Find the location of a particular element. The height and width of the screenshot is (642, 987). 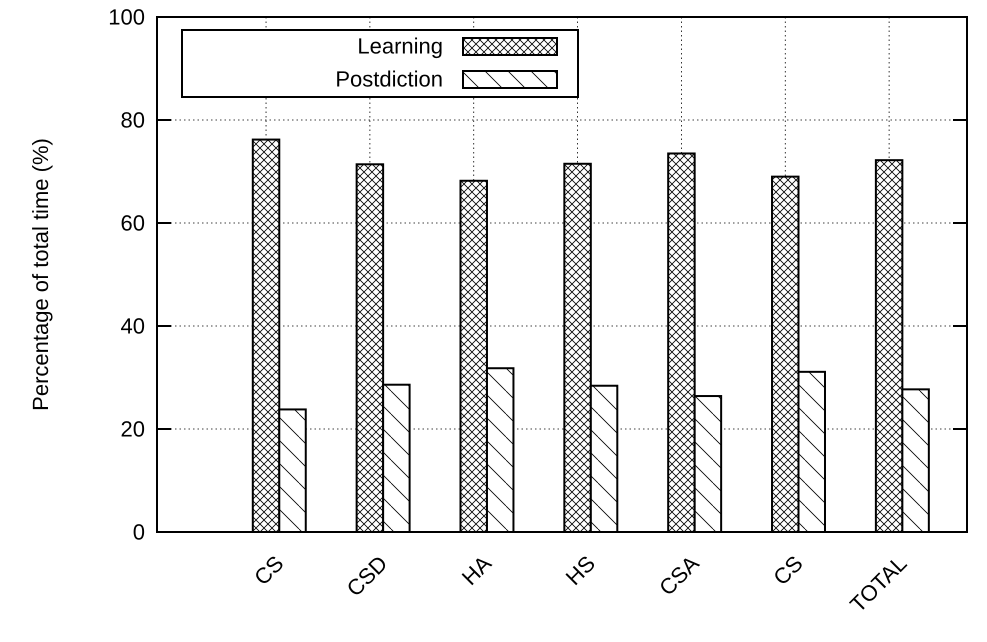

y-tick-label: 100 is located at coordinates (126, 17).